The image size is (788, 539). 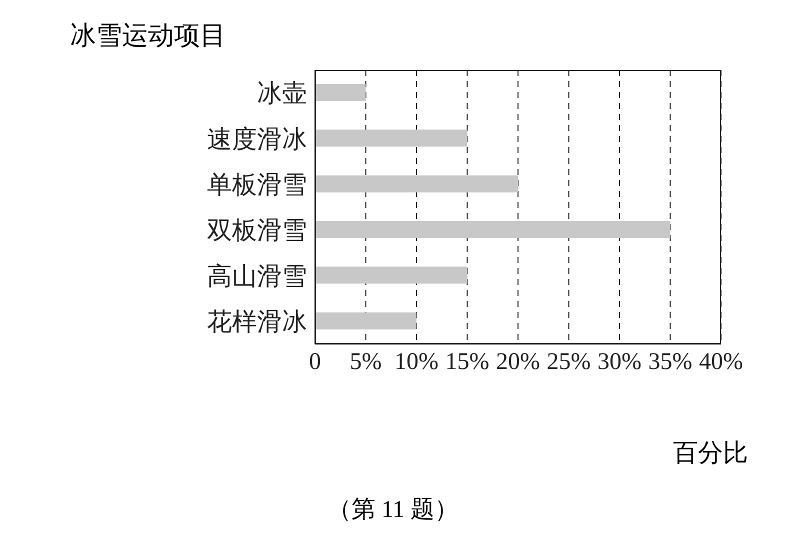 I want to click on y-axis-title: 冰雪运动项目, so click(x=148, y=36).